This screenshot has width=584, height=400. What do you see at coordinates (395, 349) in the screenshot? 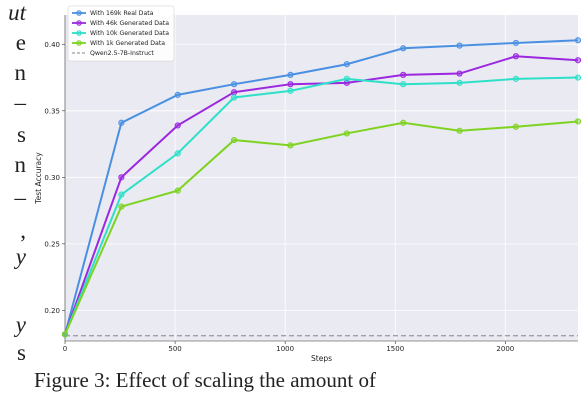
I see `x-tick-label: 1500` at bounding box center [395, 349].